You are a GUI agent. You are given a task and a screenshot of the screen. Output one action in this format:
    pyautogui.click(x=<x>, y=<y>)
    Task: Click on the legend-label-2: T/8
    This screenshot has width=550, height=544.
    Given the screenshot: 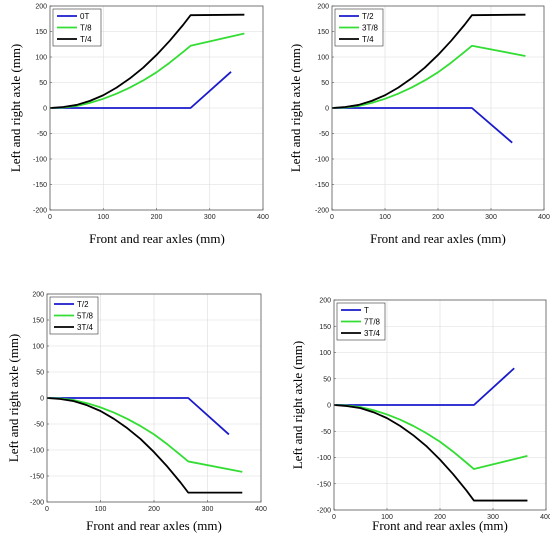 What is the action you would take?
    pyautogui.click(x=86, y=28)
    